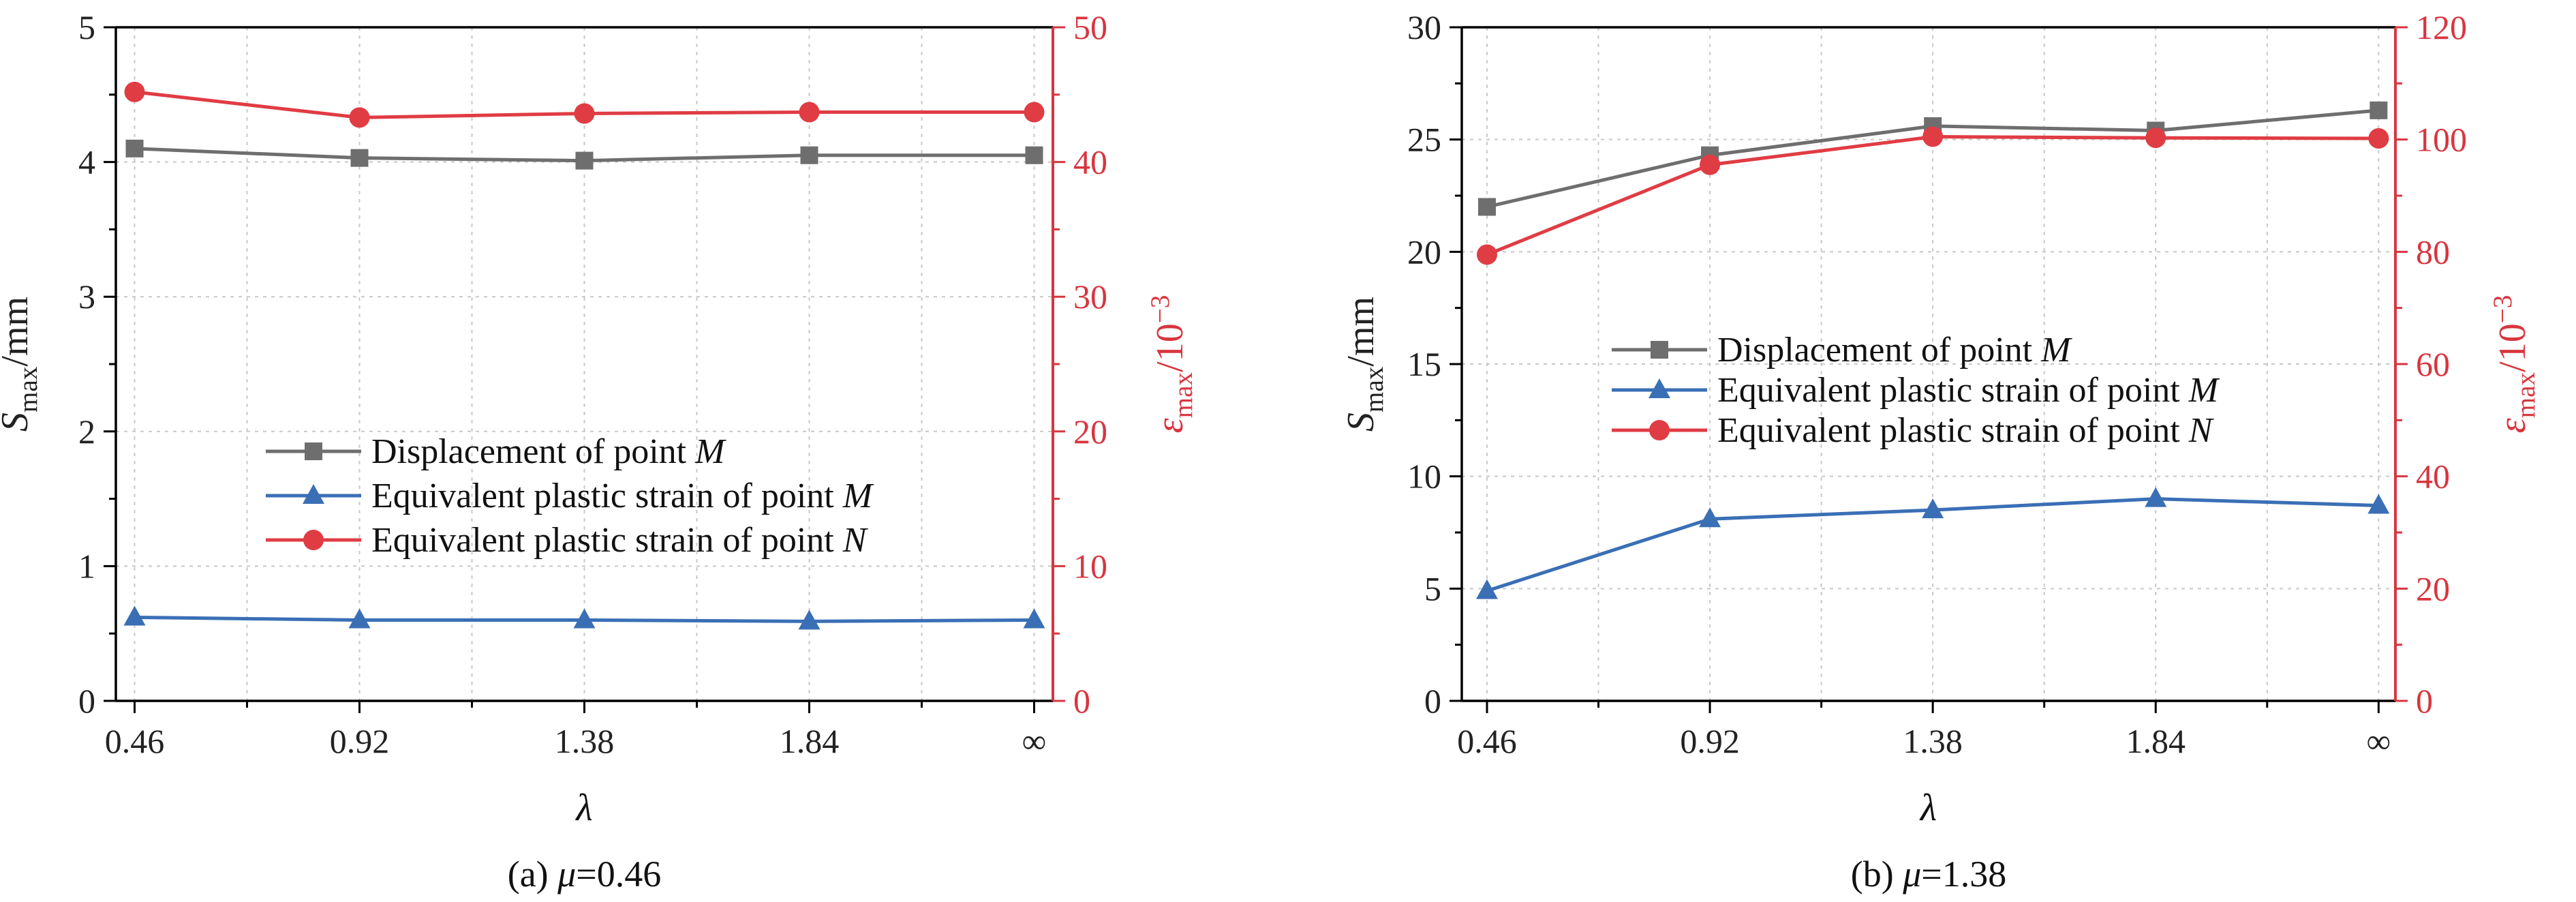 The width and height of the screenshot is (2576, 902). I want to click on y-left-tick-label: 2, so click(86, 431).